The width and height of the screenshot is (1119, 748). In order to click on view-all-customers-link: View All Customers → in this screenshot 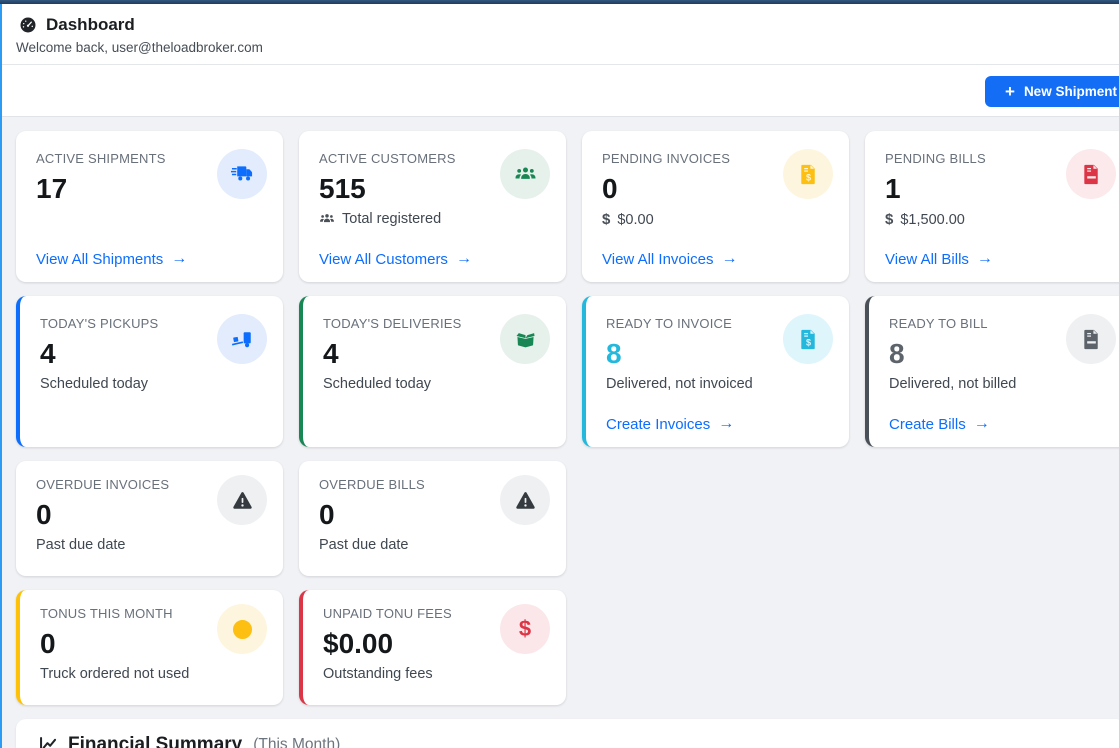, I will do `click(395, 259)`.